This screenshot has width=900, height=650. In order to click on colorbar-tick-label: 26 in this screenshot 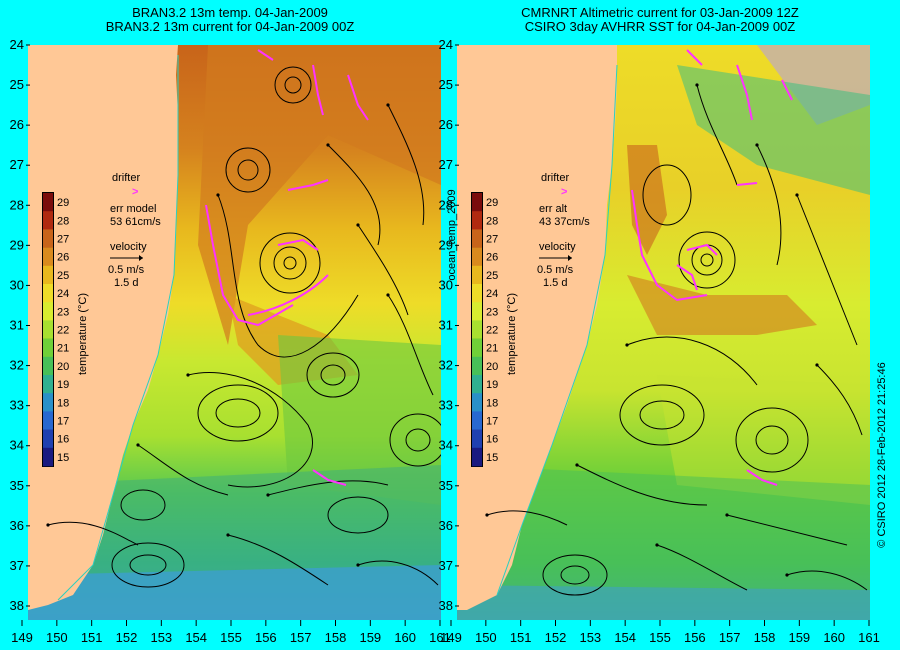, I will do `click(492, 258)`.